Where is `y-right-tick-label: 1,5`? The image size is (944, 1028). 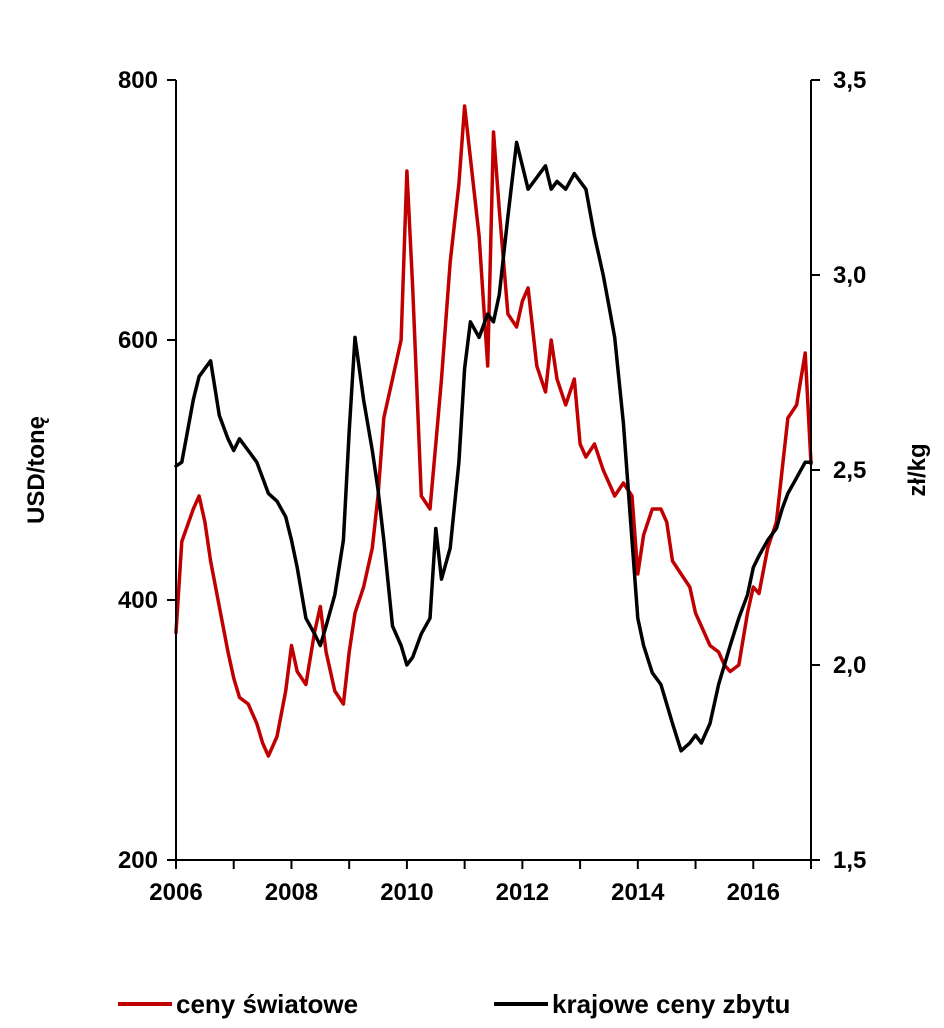
y-right-tick-label: 1,5 is located at coordinates (849, 860).